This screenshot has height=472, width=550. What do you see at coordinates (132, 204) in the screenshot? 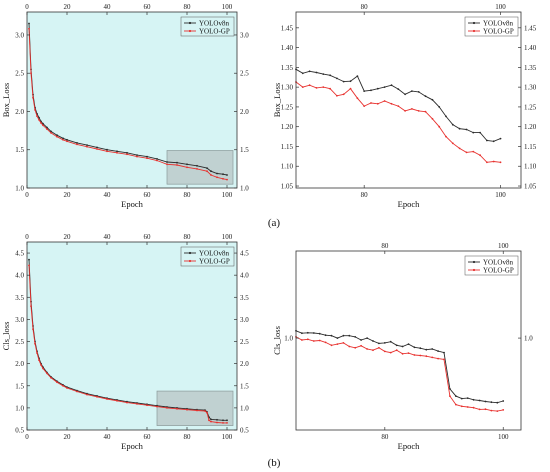
I see `box-full-xlabel: Epoch` at bounding box center [132, 204].